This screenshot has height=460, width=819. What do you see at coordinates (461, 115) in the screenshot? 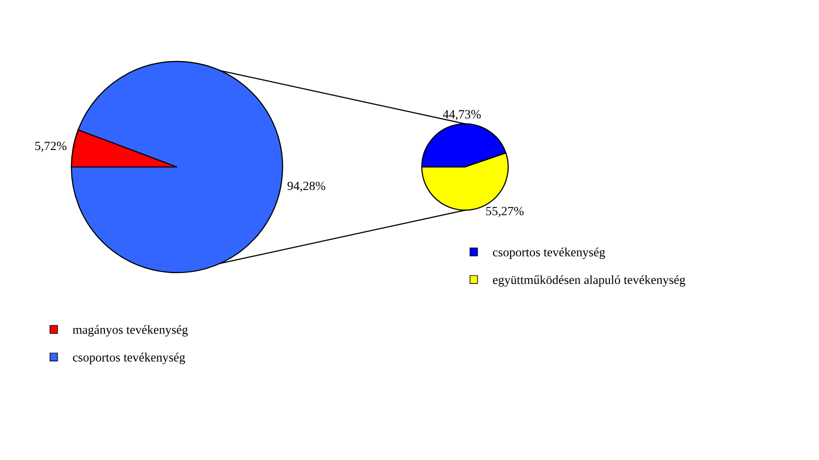
I see `data-label: 44,73%` at bounding box center [461, 115].